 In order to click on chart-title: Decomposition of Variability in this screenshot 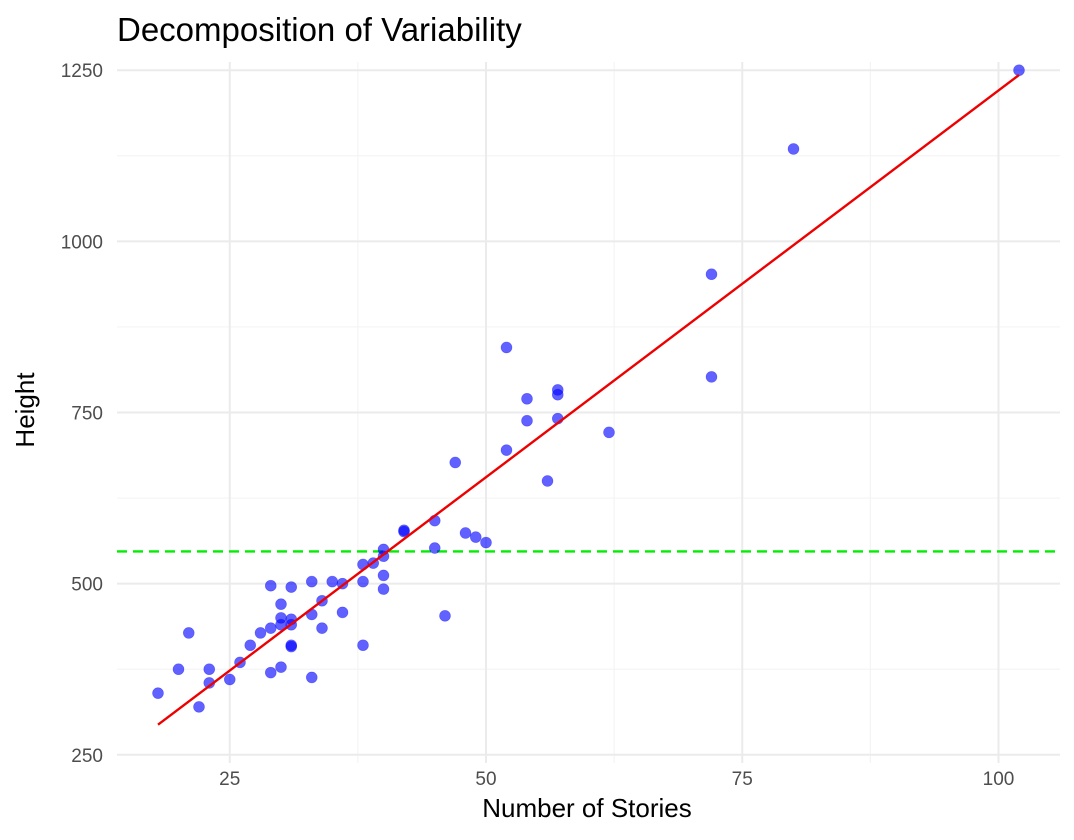, I will do `click(319, 29)`.